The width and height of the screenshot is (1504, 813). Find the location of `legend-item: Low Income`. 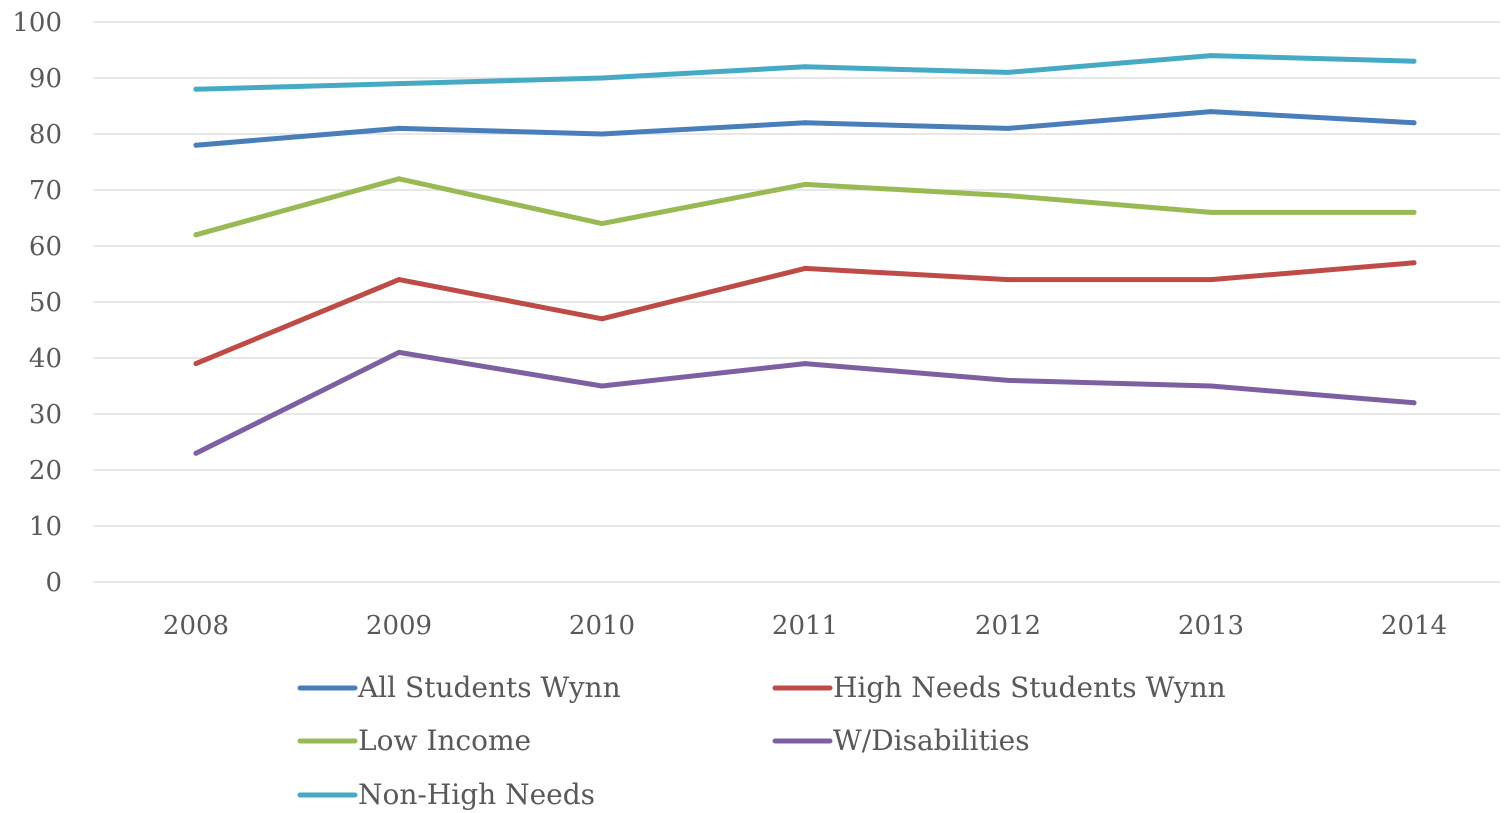

legend-item: Low Income is located at coordinates (414, 740).